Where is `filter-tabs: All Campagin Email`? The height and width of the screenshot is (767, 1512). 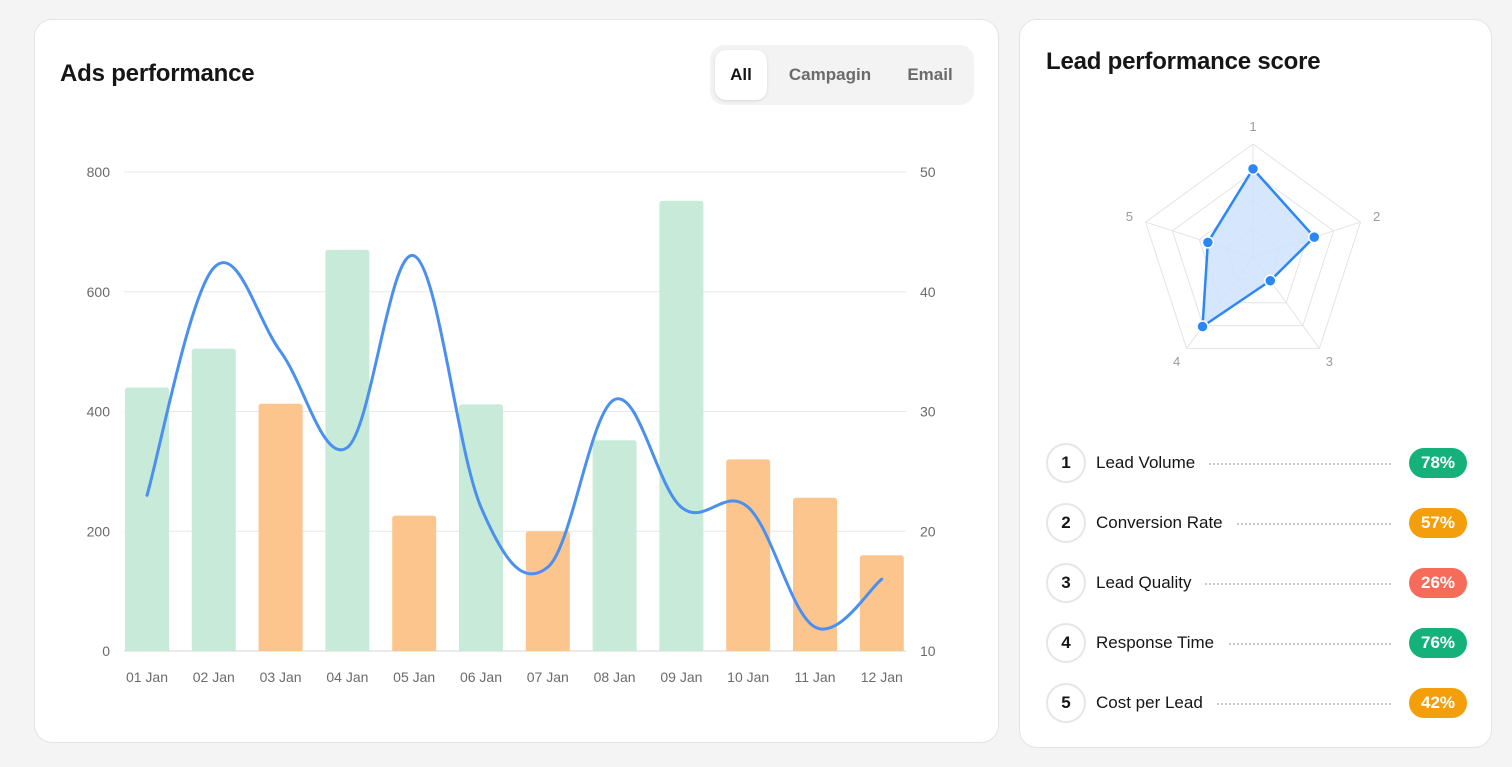
filter-tabs: All Campagin Email is located at coordinates (842, 75).